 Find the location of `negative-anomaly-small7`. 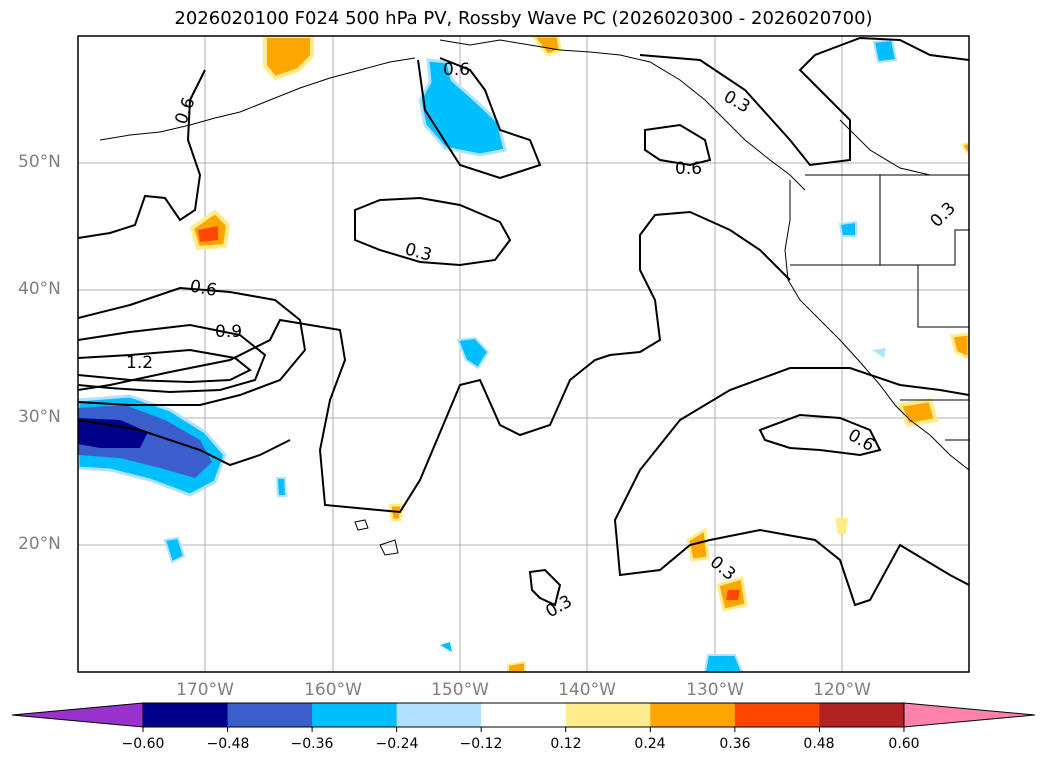

negative-anomaly-small7 is located at coordinates (446, 647).